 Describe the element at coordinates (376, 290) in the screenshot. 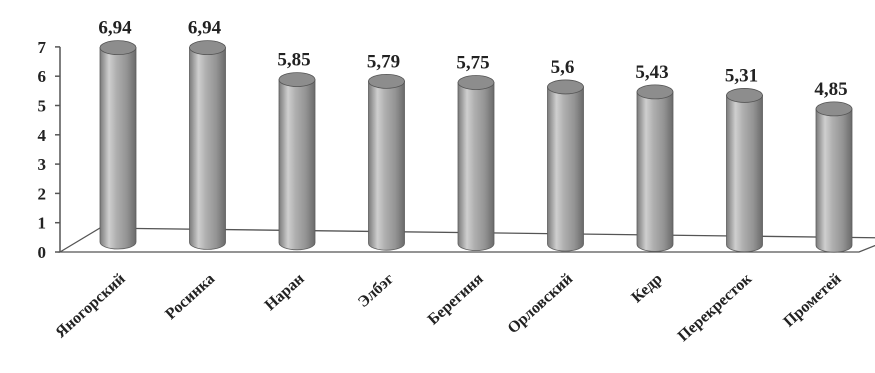

I see `x-tick-label: Элбэг` at that location.